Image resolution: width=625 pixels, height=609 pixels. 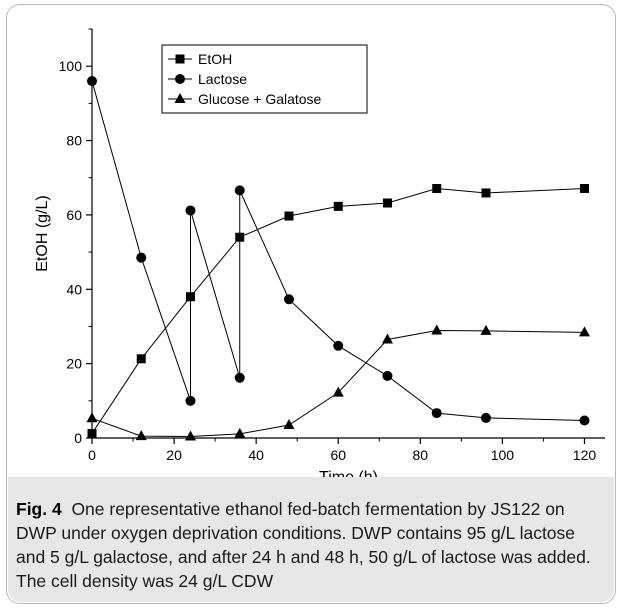 I want to click on x-axis-label: Time (h), so click(x=348, y=473).